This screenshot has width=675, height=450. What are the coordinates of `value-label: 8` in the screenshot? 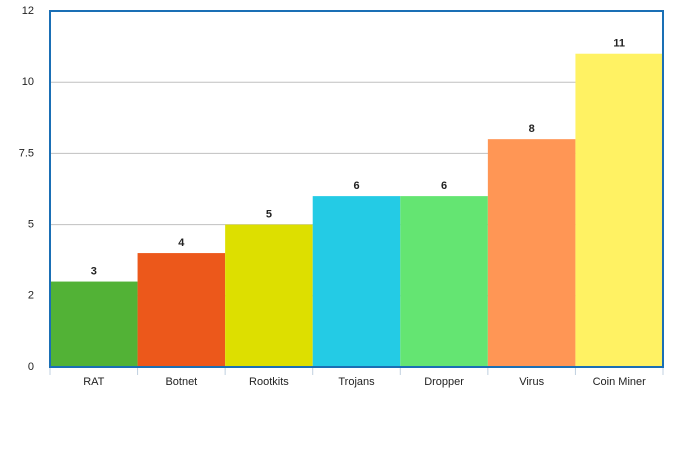 It's located at (532, 129).